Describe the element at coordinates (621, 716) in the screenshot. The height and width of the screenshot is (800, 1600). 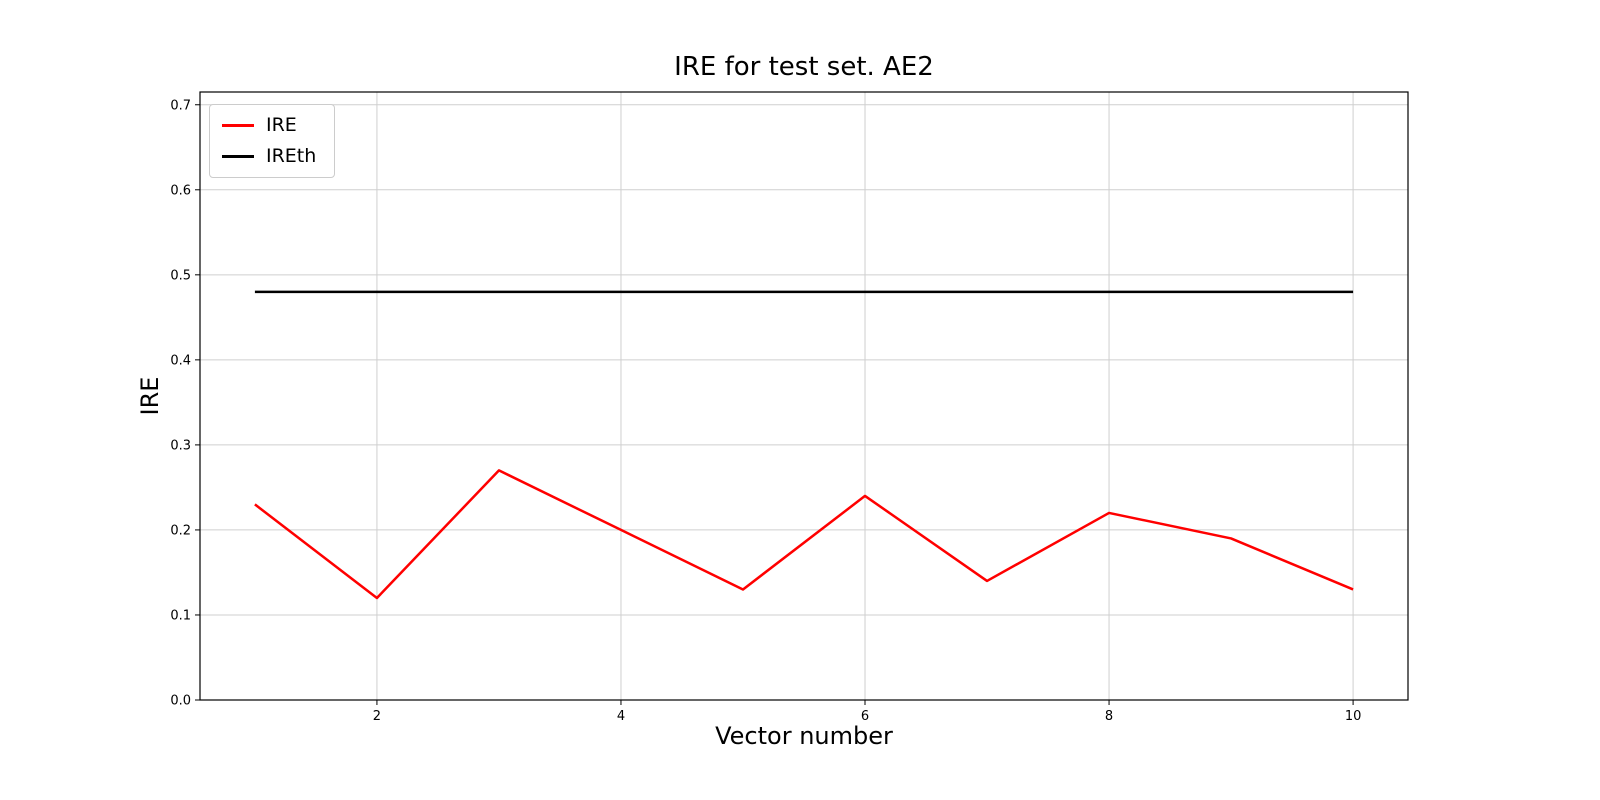
I see `x-tick-label: 4` at that location.